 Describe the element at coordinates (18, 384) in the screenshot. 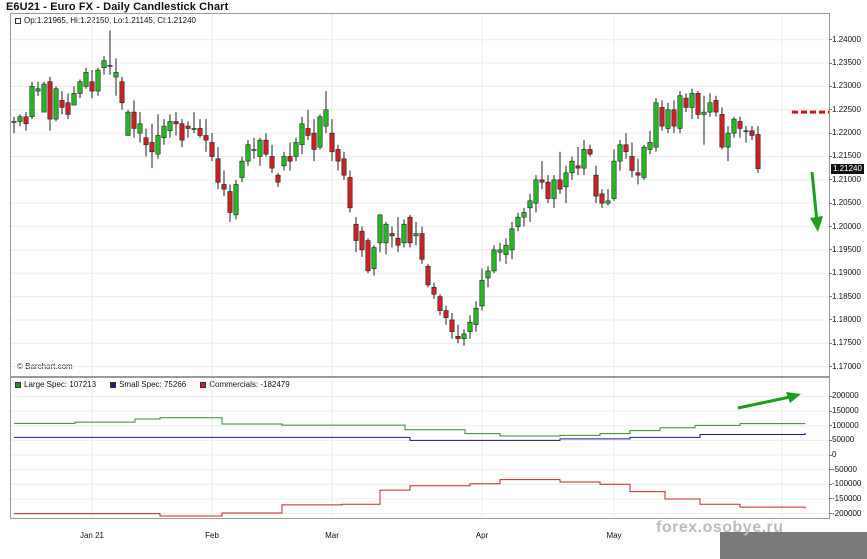

I see `large-spec-swatch-icon` at that location.